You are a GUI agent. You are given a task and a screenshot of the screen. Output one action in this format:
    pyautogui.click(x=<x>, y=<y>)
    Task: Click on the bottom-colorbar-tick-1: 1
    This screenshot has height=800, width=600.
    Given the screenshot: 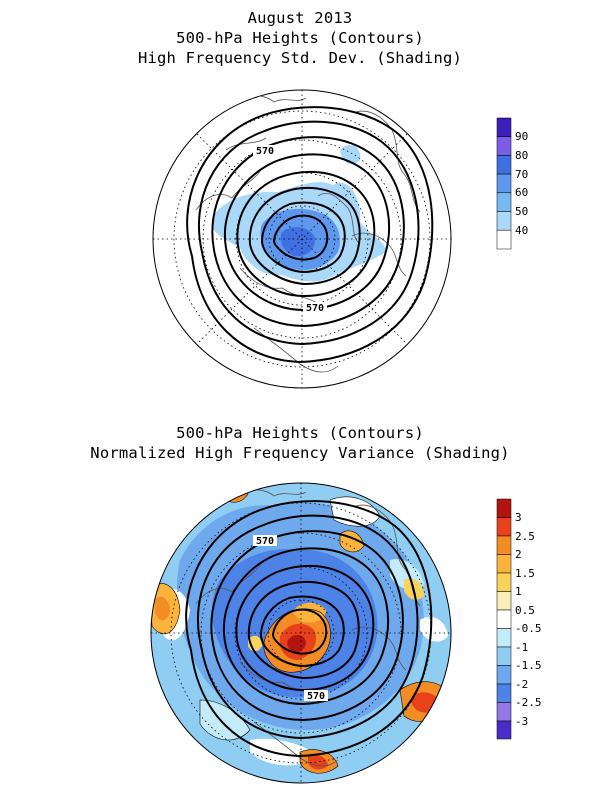 What is the action you would take?
    pyautogui.click(x=518, y=591)
    